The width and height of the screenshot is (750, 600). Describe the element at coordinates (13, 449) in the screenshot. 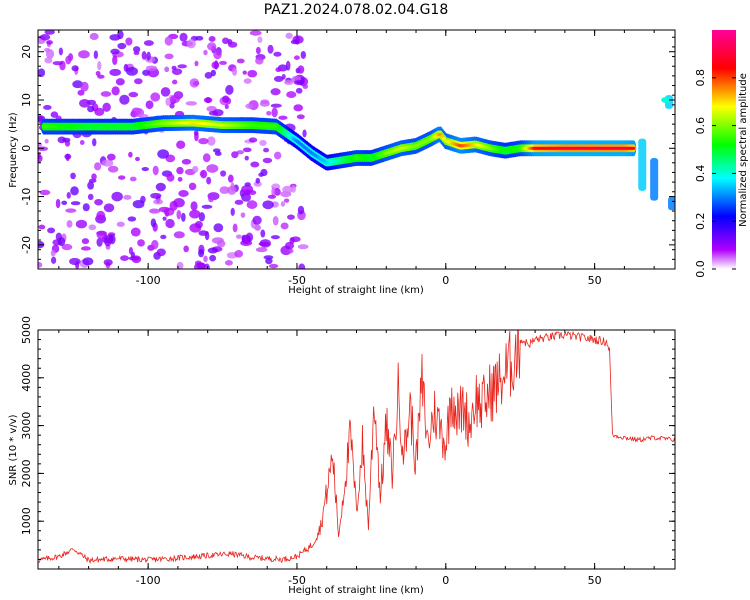

I see `snr-y-axis-label: SNR (10 * v/v)` at that location.